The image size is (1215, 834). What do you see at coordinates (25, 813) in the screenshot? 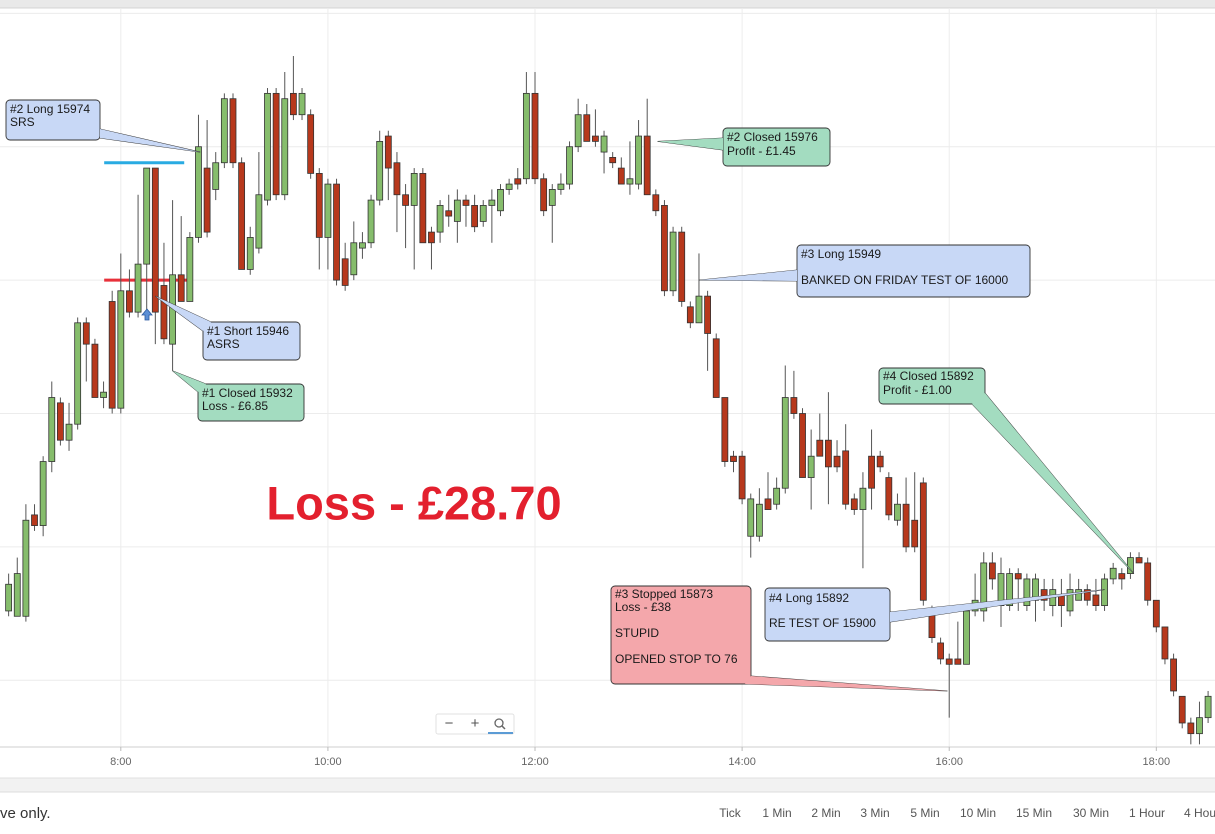
I see `footer-text: ve only.` at bounding box center [25, 813].